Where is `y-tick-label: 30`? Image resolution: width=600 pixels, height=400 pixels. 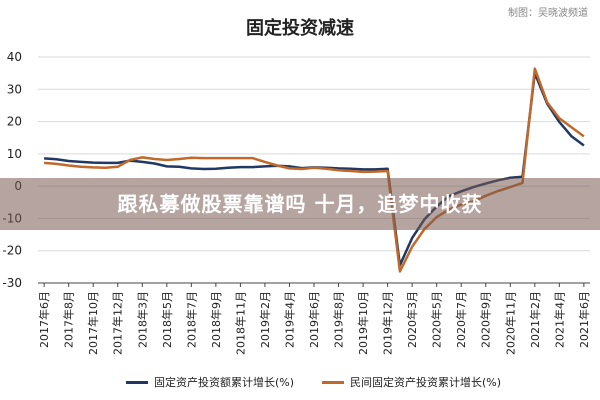 y-tick-label: 30 is located at coordinates (14, 89).